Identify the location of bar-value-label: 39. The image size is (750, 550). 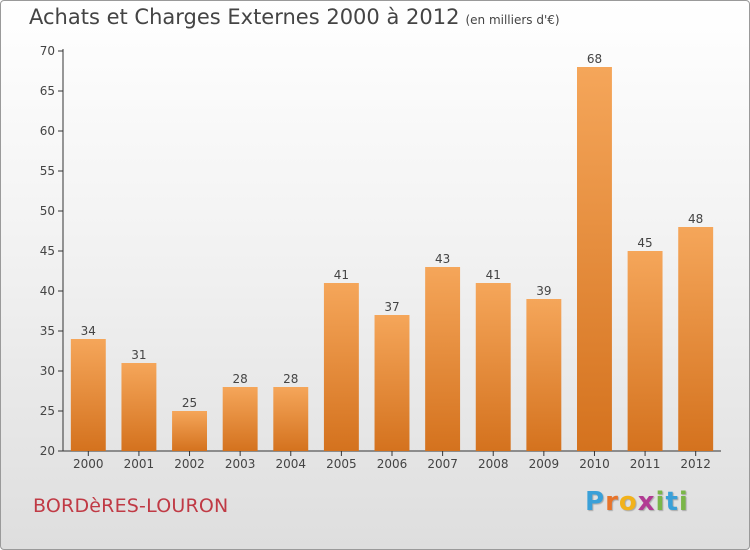
(543, 291).